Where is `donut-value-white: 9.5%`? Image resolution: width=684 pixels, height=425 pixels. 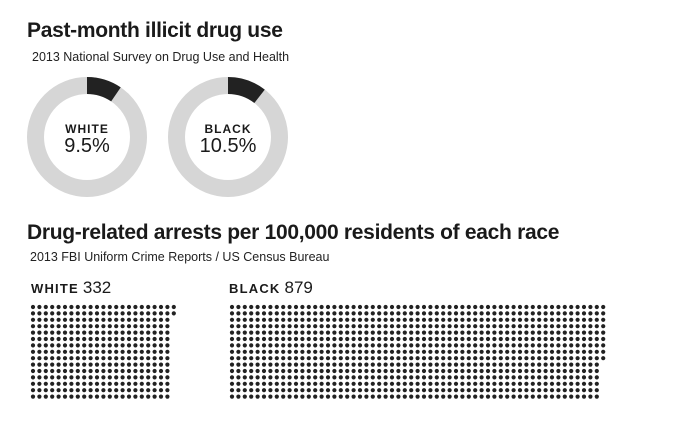 donut-value-white: 9.5% is located at coordinates (87, 146).